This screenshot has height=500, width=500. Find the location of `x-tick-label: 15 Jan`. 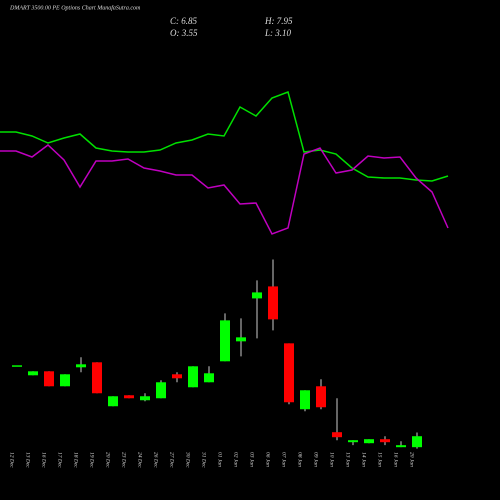

x-tick-label: 15 Jan is located at coordinates (380, 459).